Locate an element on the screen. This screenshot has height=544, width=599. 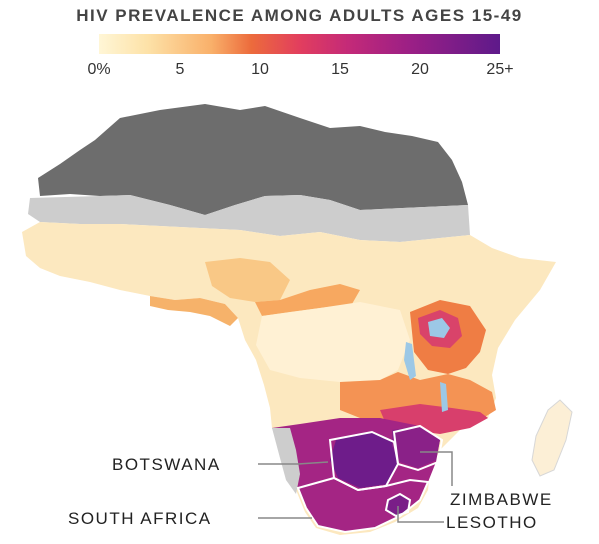
lesotho-outline is located at coordinates (398, 505).